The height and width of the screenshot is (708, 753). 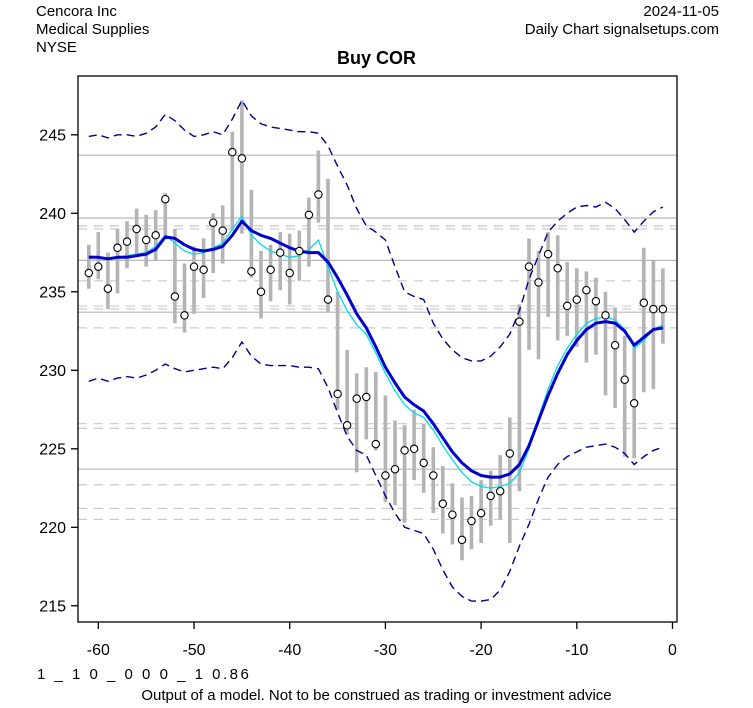 What do you see at coordinates (52, 214) in the screenshot?
I see `y-tick-label: 240` at bounding box center [52, 214].